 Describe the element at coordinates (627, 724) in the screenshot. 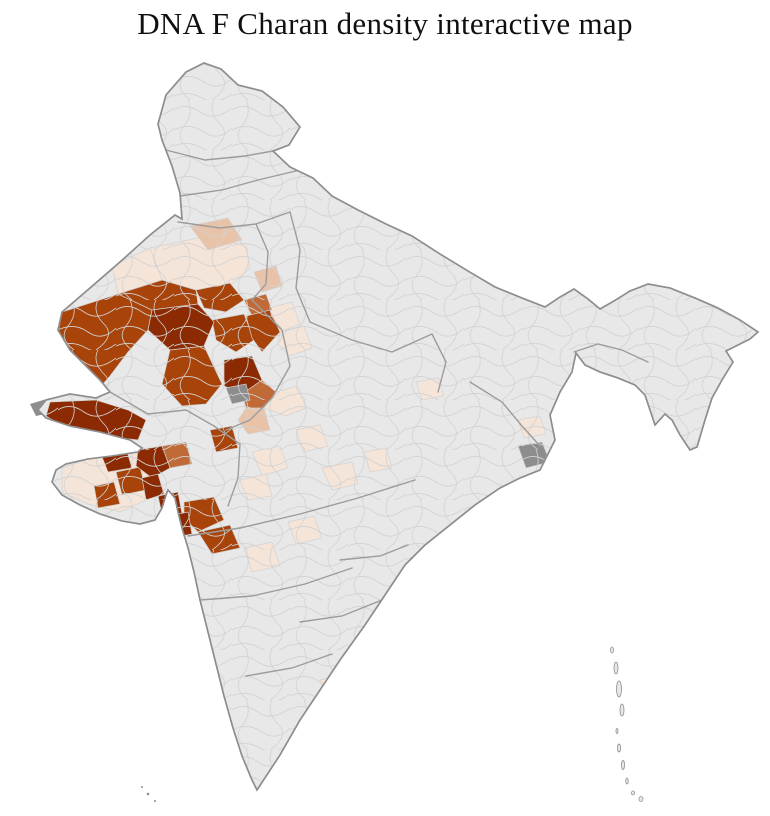

I see `andaman-nicobar-islands` at that location.